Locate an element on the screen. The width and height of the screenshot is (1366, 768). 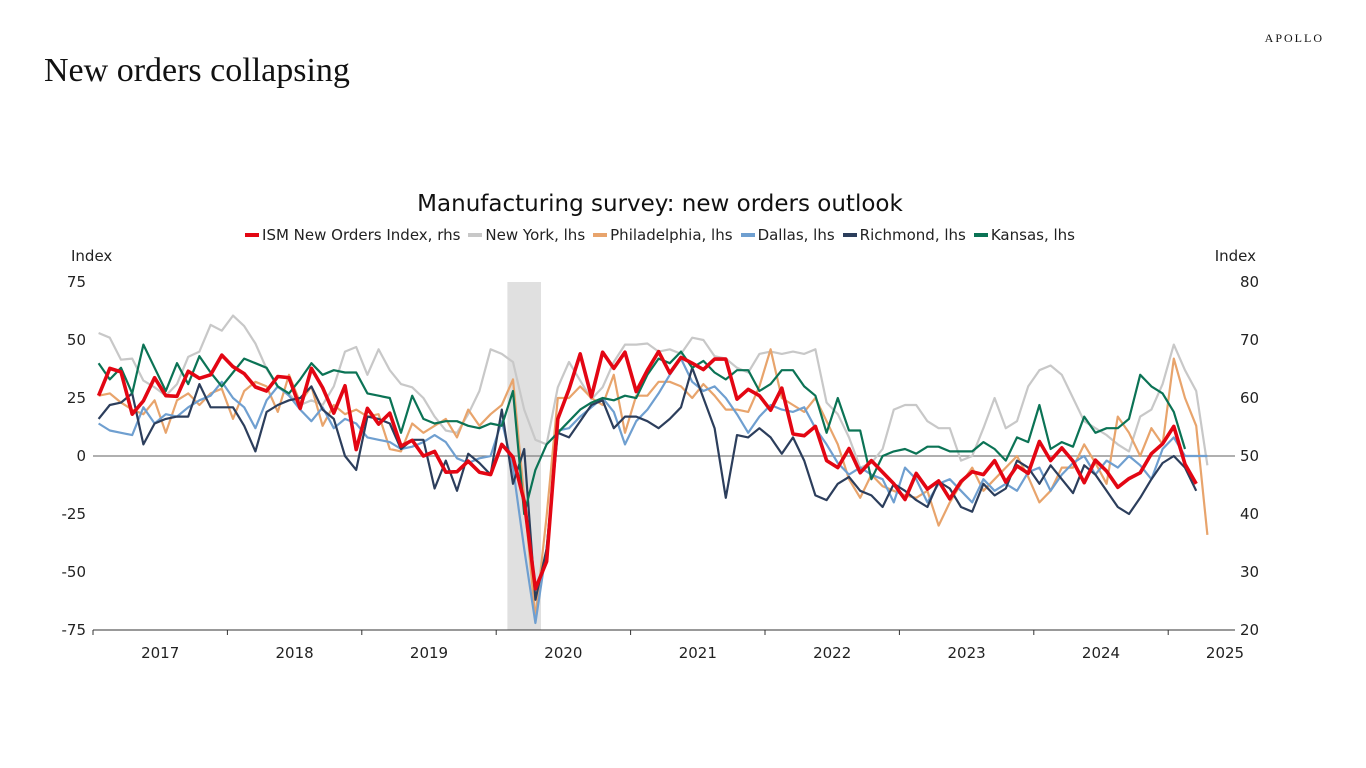
legend-item-richmond: Richmond, lhs is located at coordinates (904, 235).